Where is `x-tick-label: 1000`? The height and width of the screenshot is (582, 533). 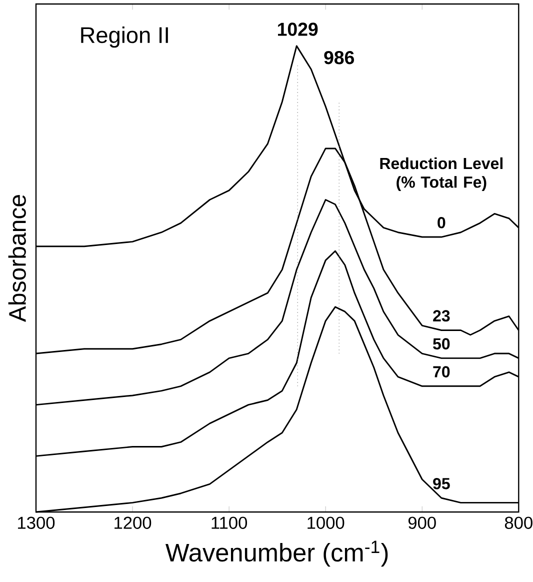 x-tick-label: 1000 is located at coordinates (325, 522).